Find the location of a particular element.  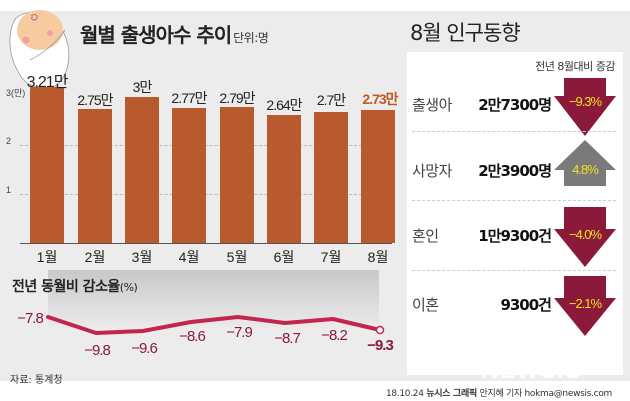

month-label-jan: 1월 is located at coordinates (47, 257).